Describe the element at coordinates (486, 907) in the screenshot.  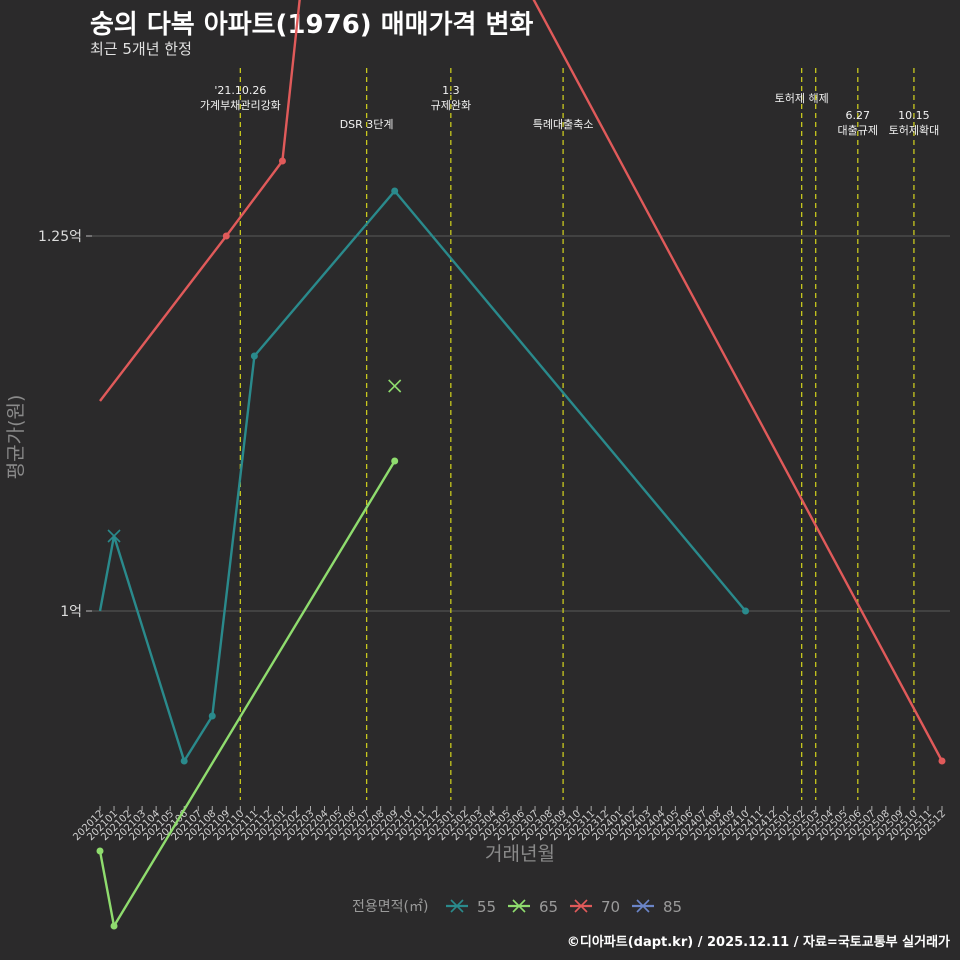
I see `legend-label: 55` at that location.